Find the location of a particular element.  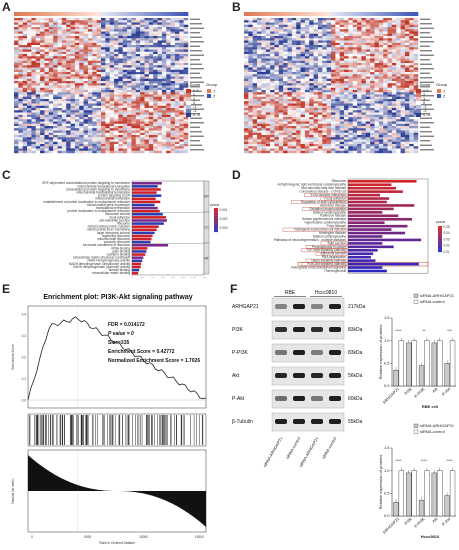

zscore-tick: -1 is located at coordinates (425, 106).